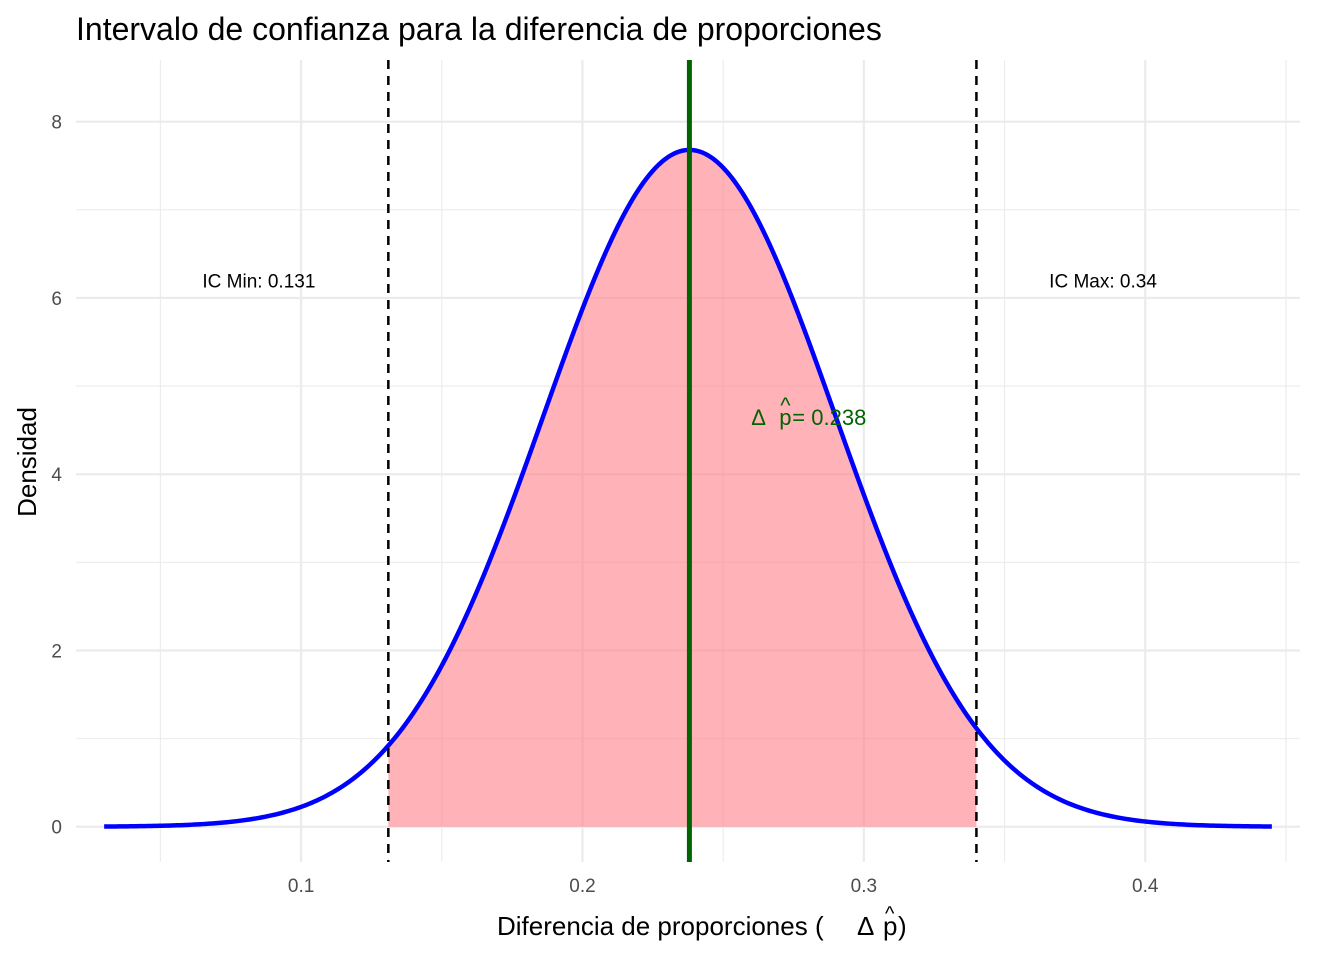 This screenshot has width=1344, height=960. Describe the element at coordinates (865, 926) in the screenshot. I see `x-axis-title-delta: Δ` at that location.